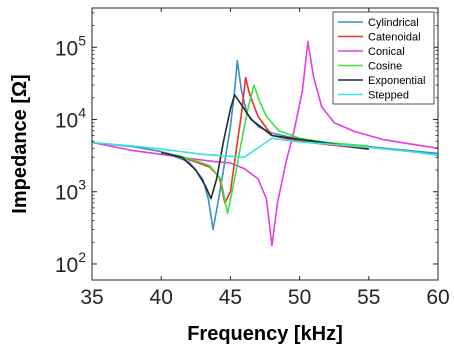  What do you see at coordinates (385, 67) in the screenshot?
I see `legend-label-3: Cosine` at bounding box center [385, 67].